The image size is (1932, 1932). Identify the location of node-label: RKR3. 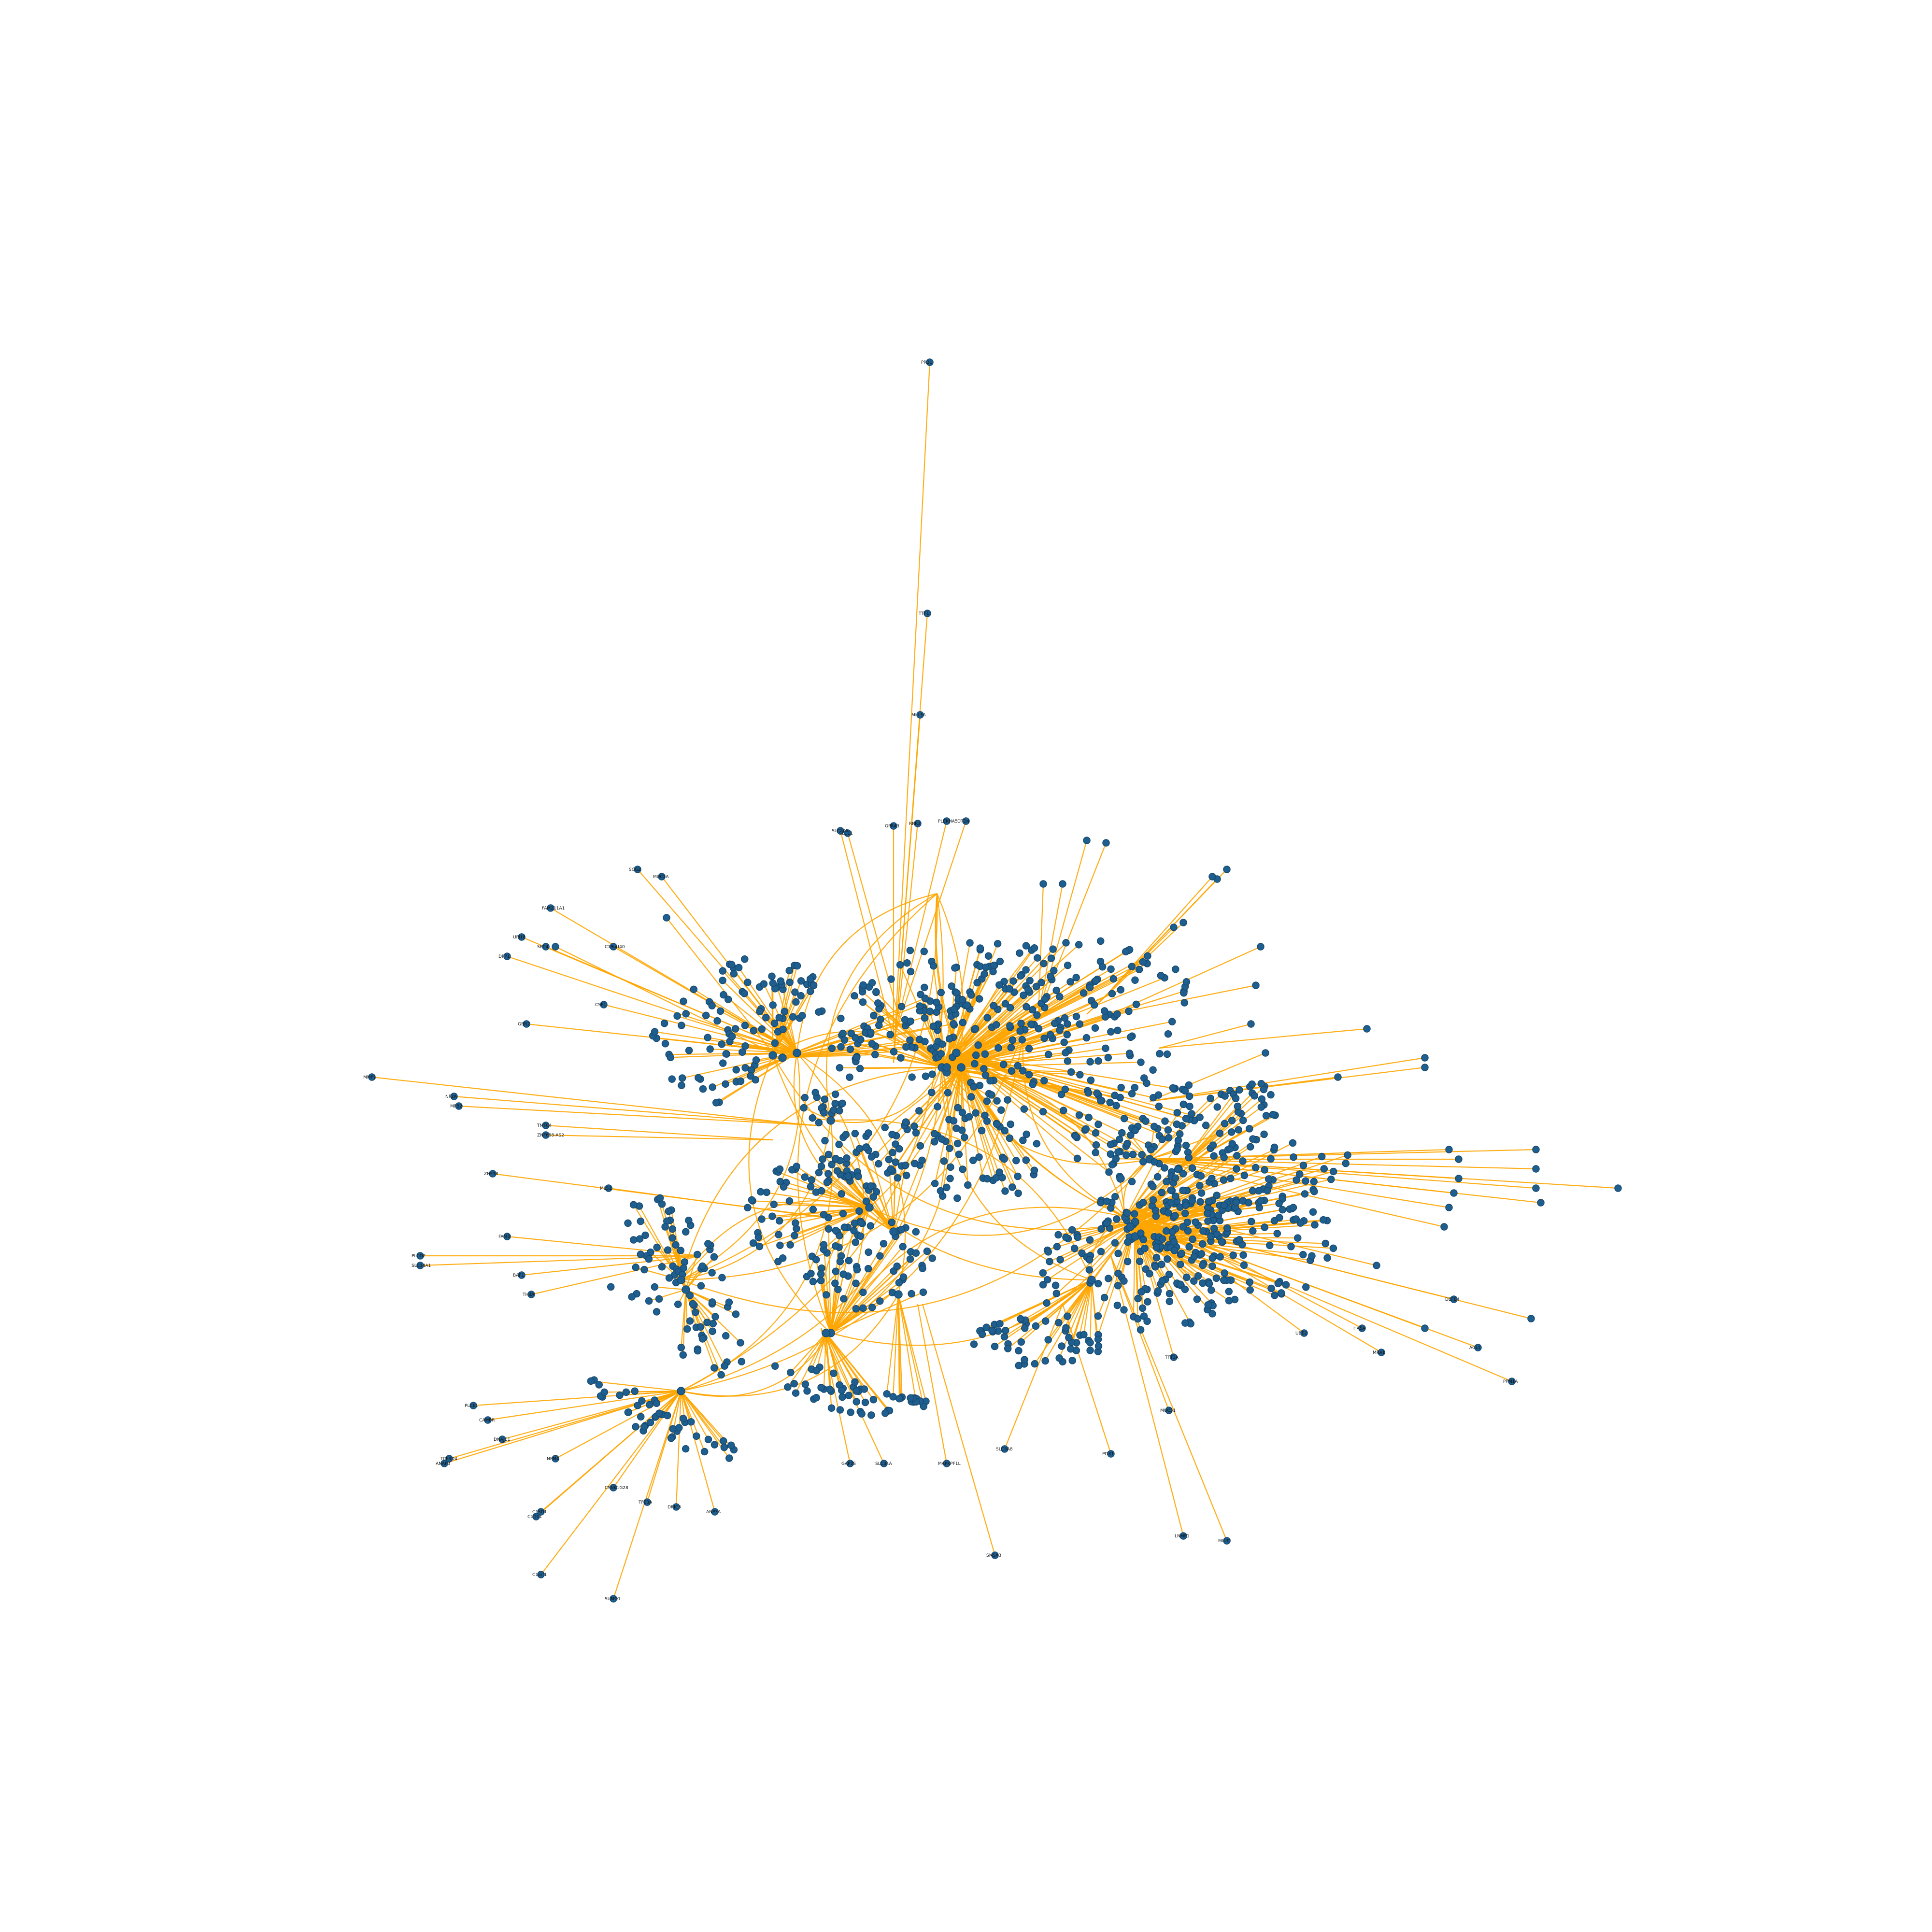
(915, 824).